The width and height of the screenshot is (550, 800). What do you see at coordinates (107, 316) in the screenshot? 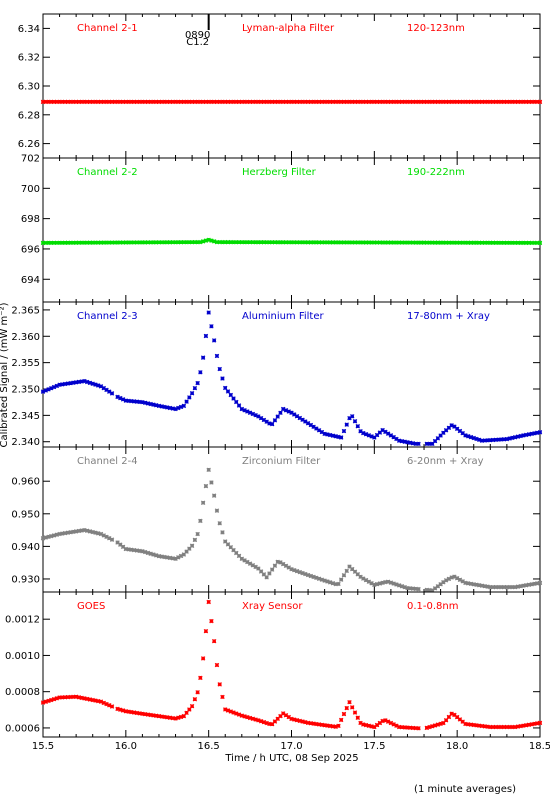
I see `panel-channel-label: Channel 2-3` at bounding box center [107, 316].